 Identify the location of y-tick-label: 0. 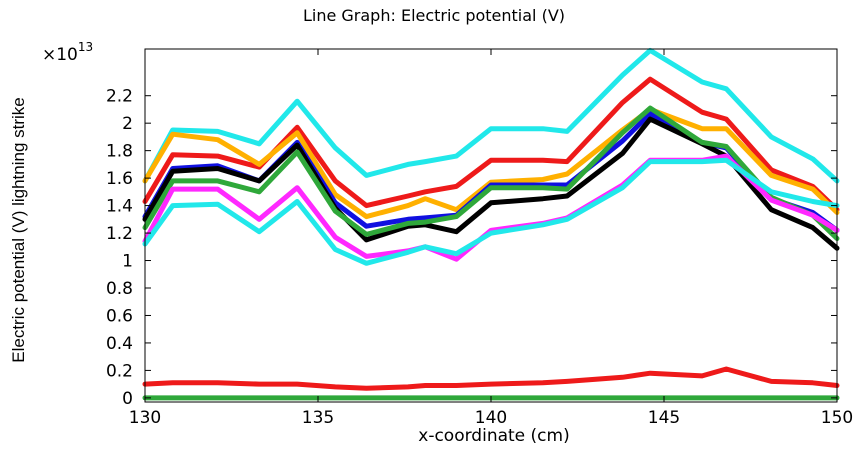
(127, 399).